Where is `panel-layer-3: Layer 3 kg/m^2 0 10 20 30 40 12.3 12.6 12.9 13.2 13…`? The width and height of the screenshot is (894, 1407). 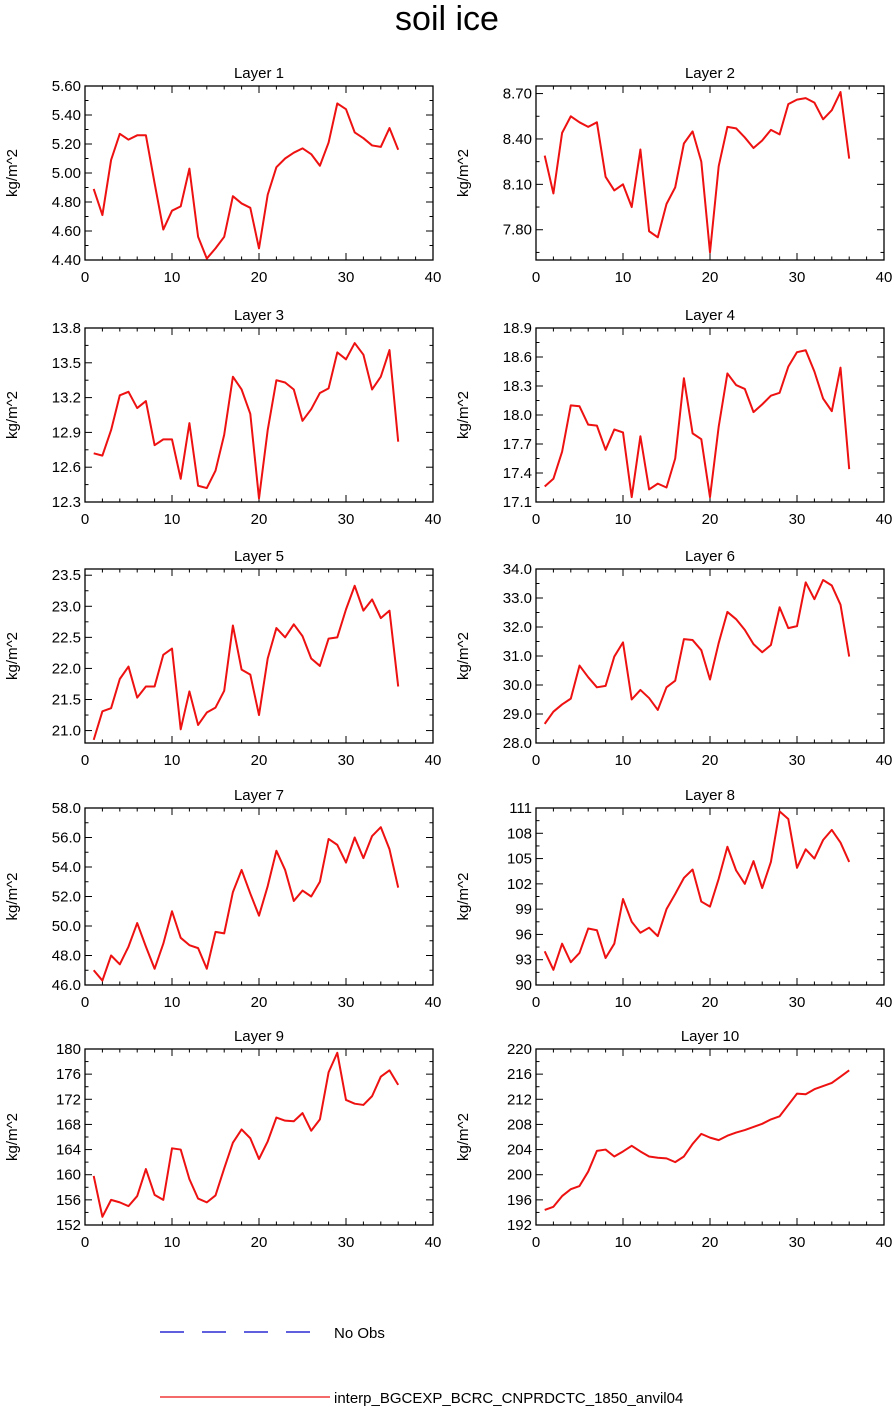
panel-layer-3: Layer 3 kg/m^2 0 10 20 30 40 12.3 12.6 12.9 13.2 13… is located at coordinates (222, 417).